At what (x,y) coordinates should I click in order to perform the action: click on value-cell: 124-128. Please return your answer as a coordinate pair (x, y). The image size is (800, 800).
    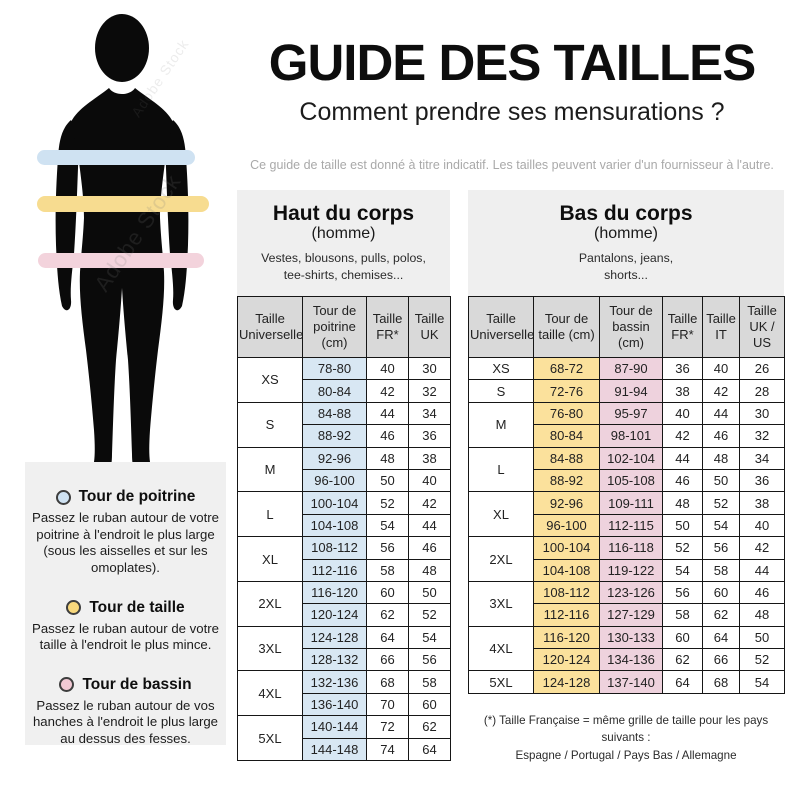
    Looking at the image, I should click on (566, 682).